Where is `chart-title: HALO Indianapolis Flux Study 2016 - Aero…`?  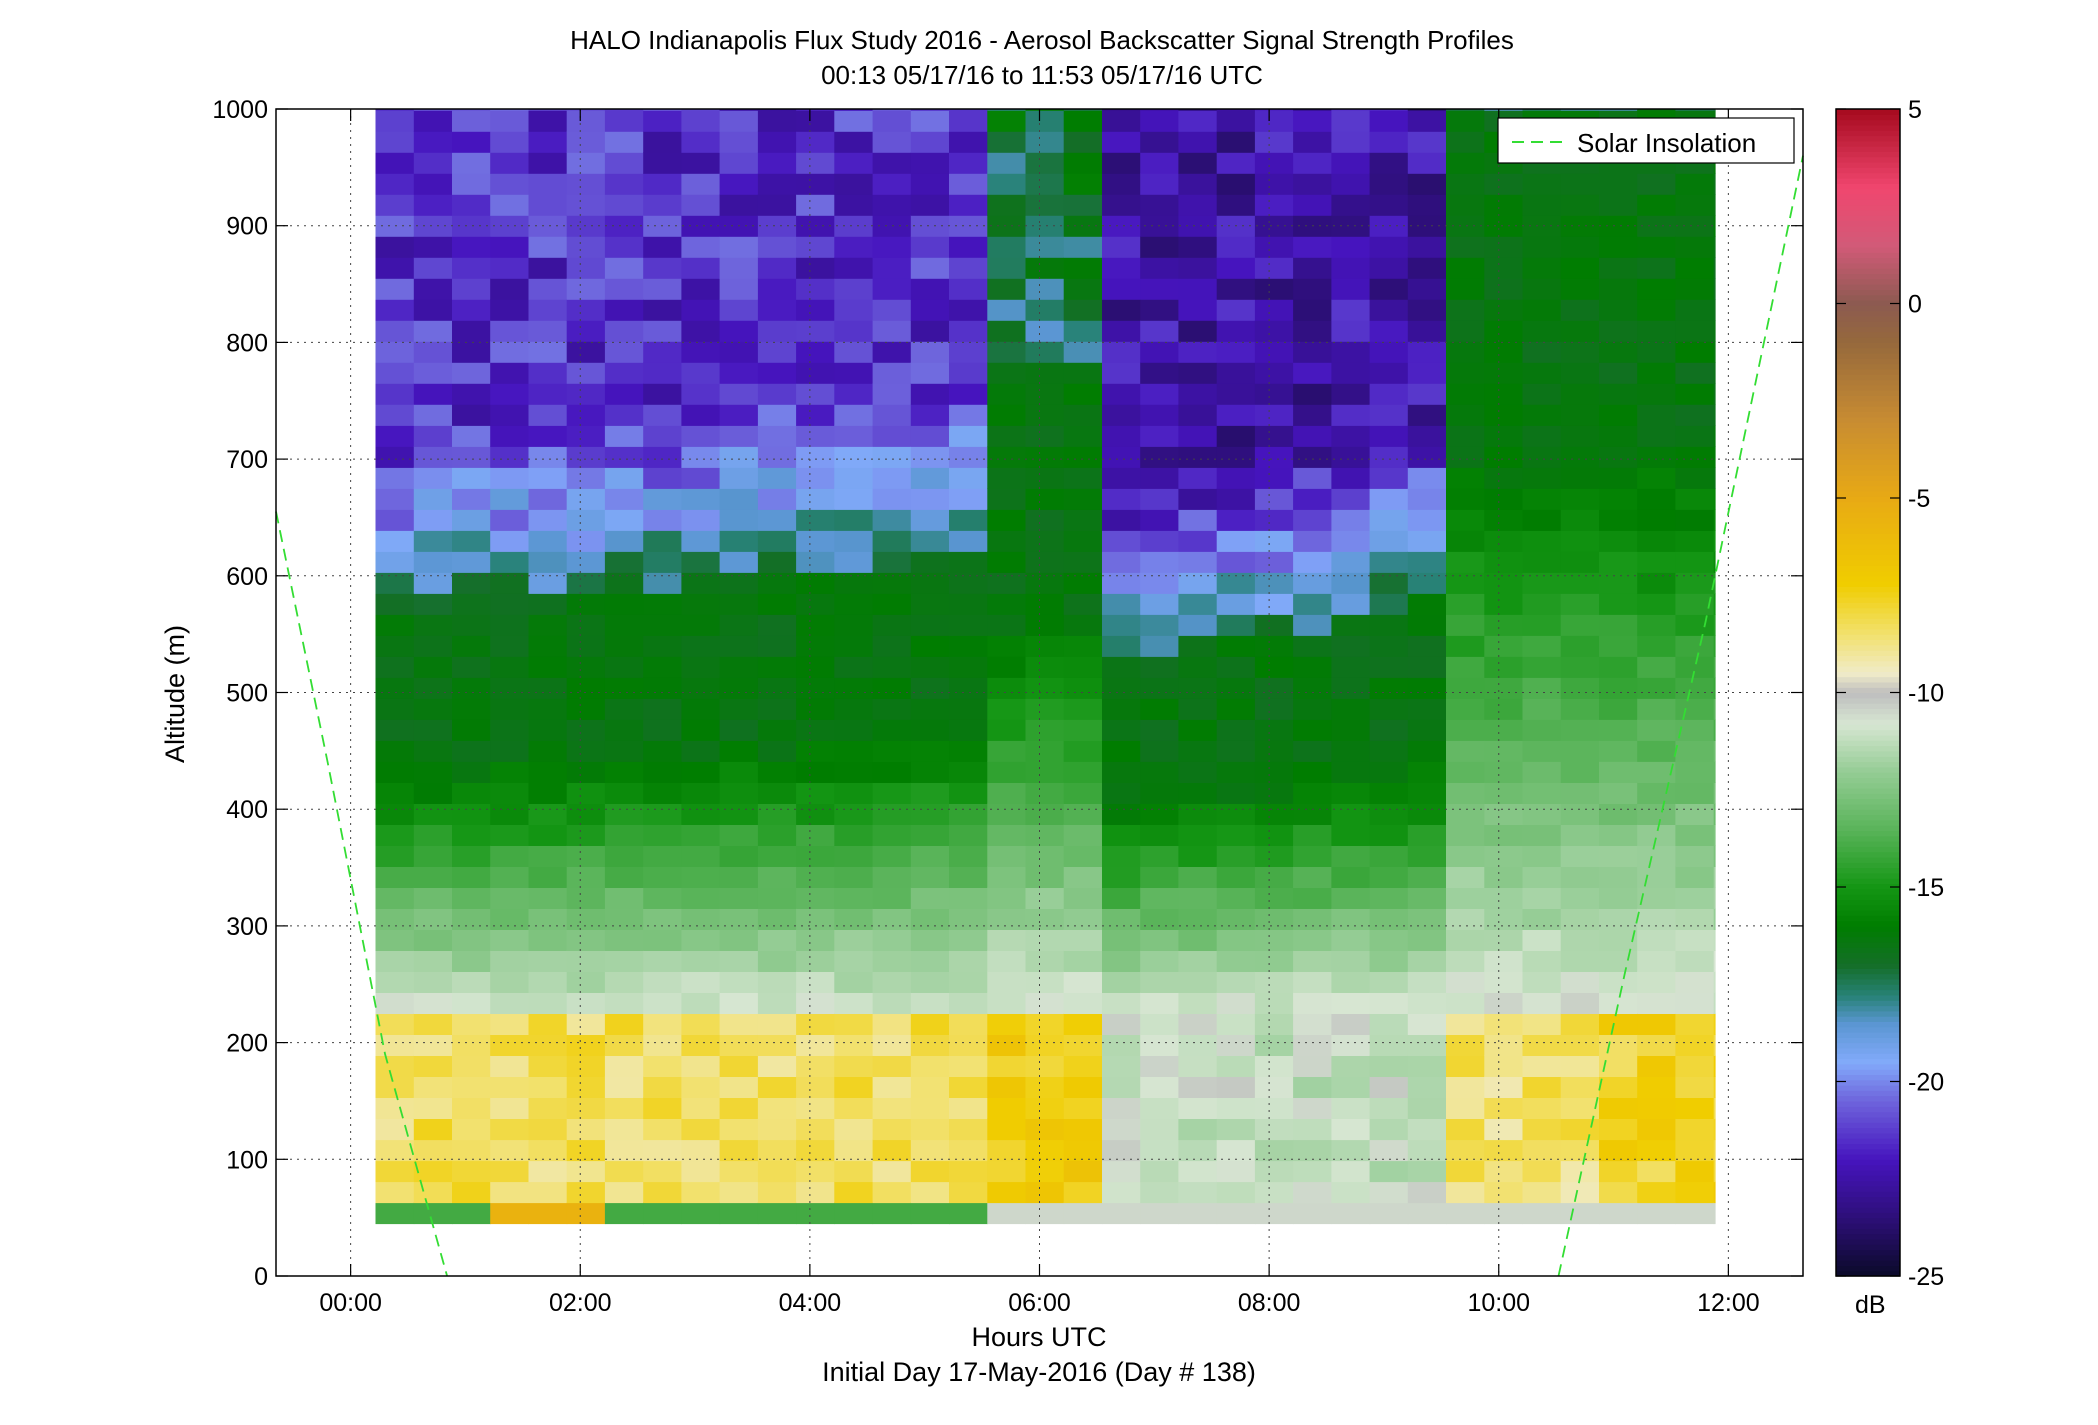 chart-title: HALO Indianapolis Flux Study 2016 - Aero… is located at coordinates (1042, 40).